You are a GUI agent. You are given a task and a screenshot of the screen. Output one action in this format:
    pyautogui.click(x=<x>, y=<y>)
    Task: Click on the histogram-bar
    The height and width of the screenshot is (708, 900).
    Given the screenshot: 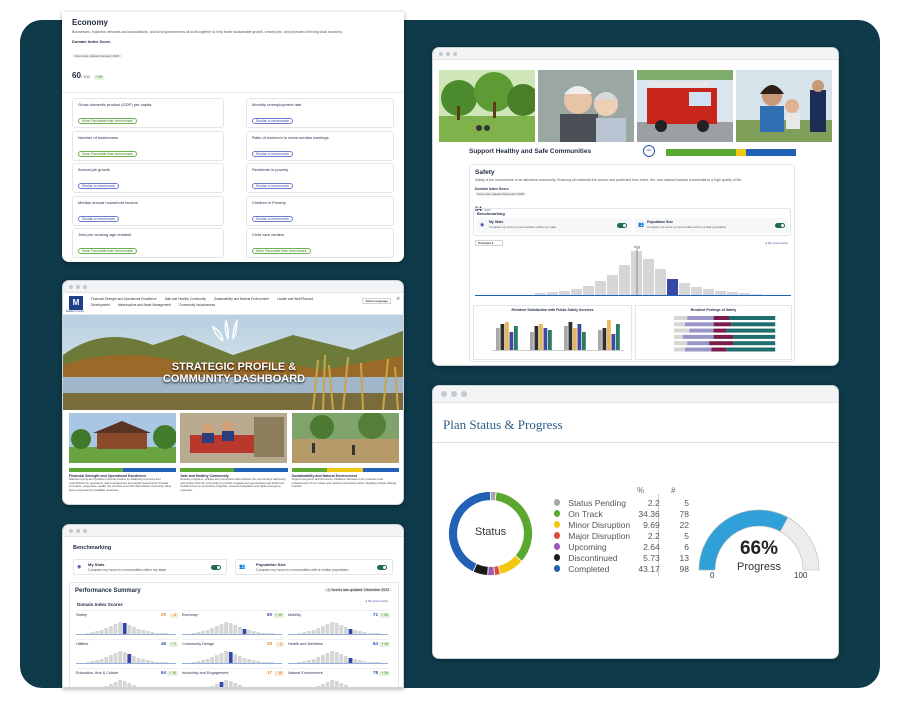 What is the action you would take?
    pyautogui.click(x=648, y=277)
    